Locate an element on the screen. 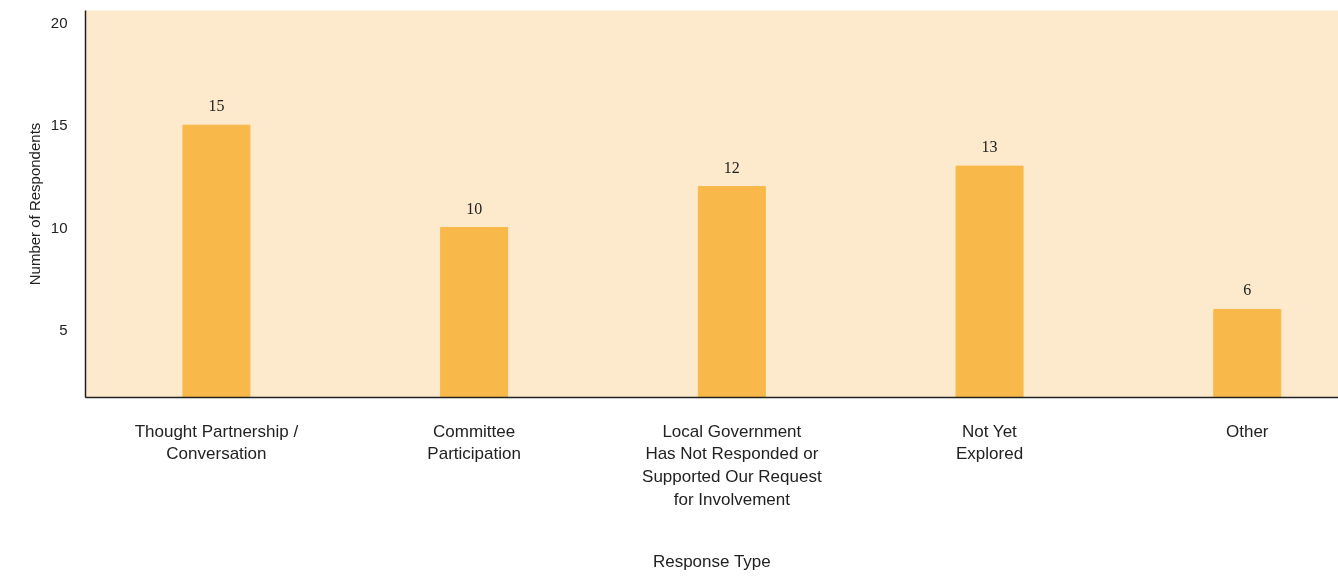 This screenshot has width=1338, height=584. y-axis-title: Number of Respondents is located at coordinates (34, 204).